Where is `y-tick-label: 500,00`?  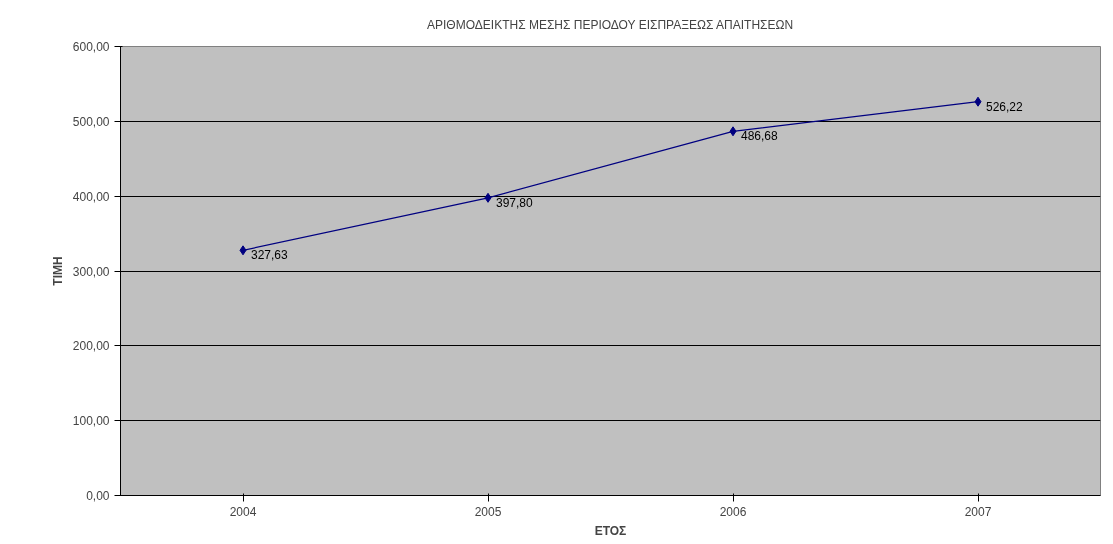 y-tick-label: 500,00 is located at coordinates (91, 121).